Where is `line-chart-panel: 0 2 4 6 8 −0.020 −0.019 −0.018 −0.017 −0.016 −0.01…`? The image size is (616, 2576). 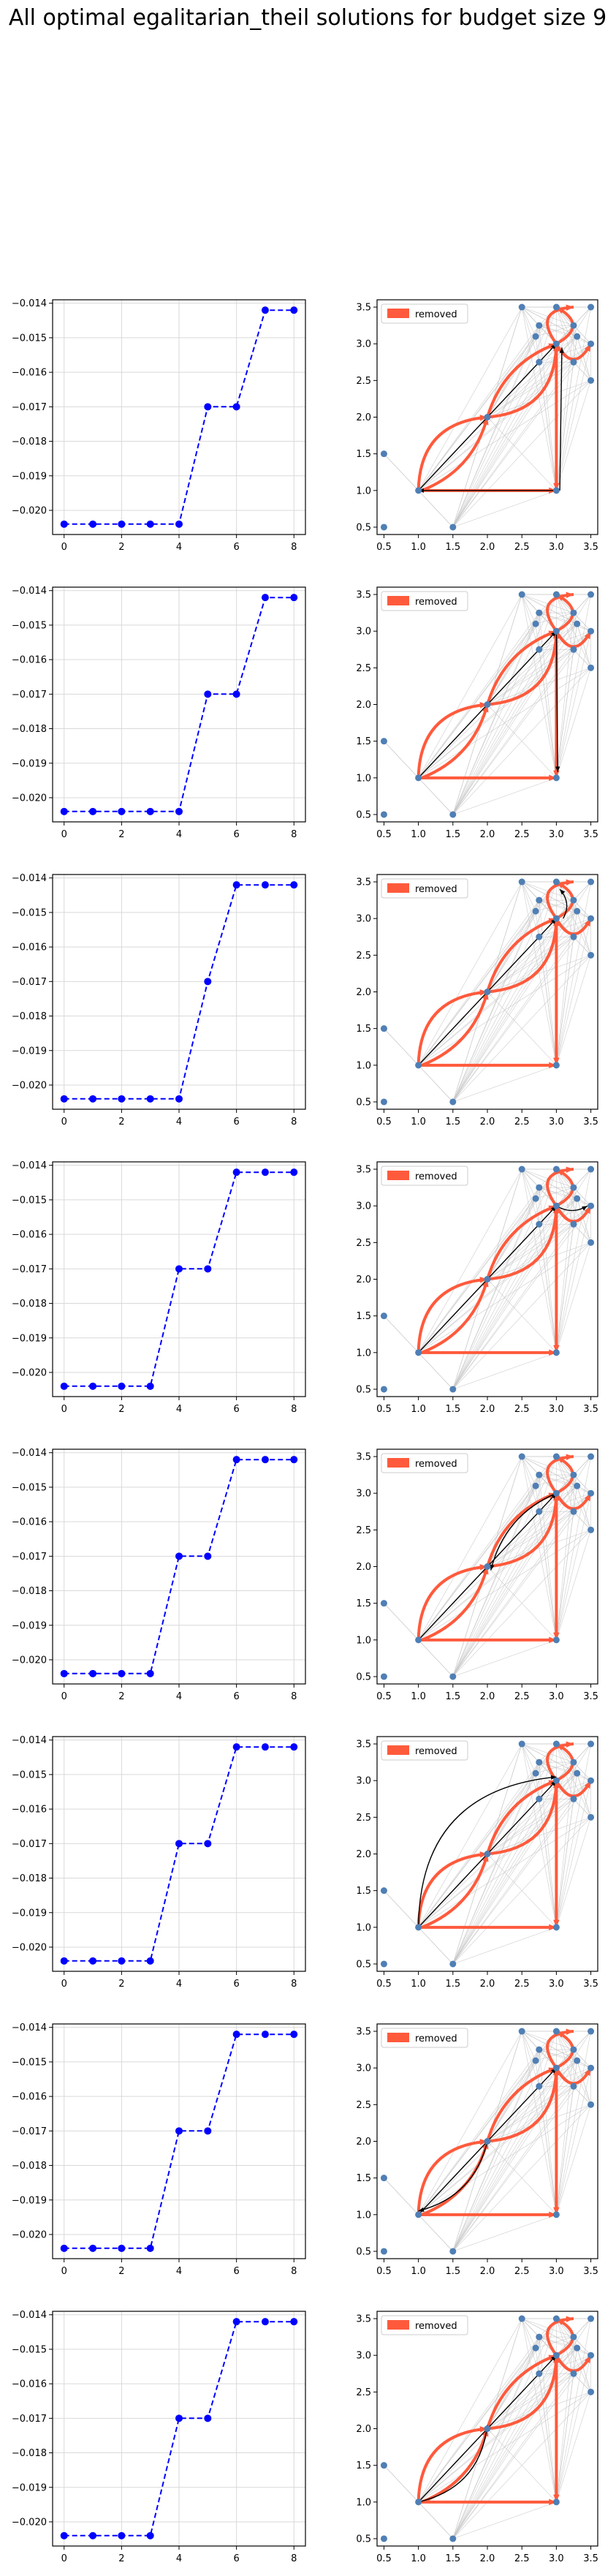 line-chart-panel: 0 2 4 6 8 −0.020 −0.019 −0.018 −0.017 −0.016 −0.01… is located at coordinates (159, 425).